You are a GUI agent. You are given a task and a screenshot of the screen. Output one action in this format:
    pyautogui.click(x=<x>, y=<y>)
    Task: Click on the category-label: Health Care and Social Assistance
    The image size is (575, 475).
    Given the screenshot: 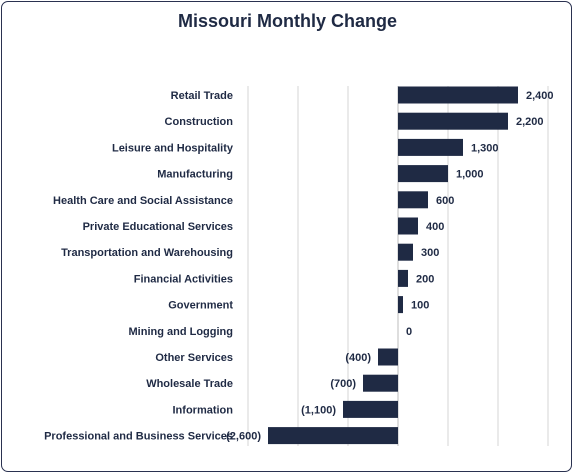 What is the action you would take?
    pyautogui.click(x=143, y=201)
    